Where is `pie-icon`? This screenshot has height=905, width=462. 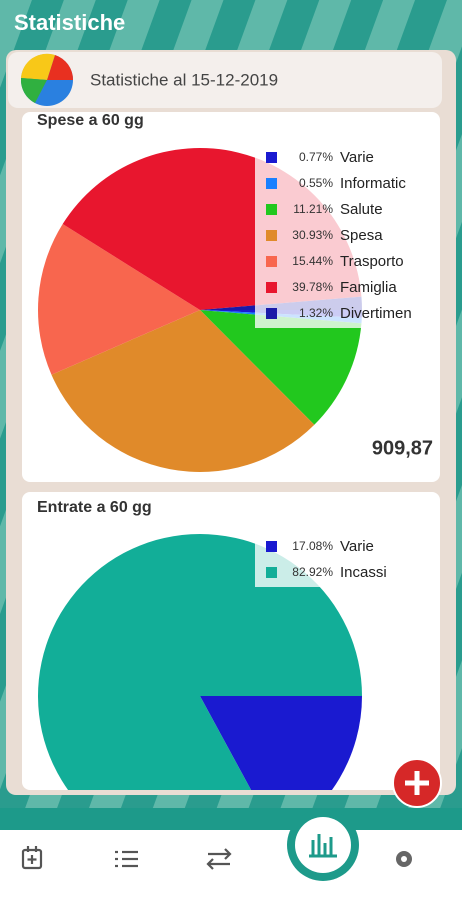
pie-icon is located at coordinates (47, 79).